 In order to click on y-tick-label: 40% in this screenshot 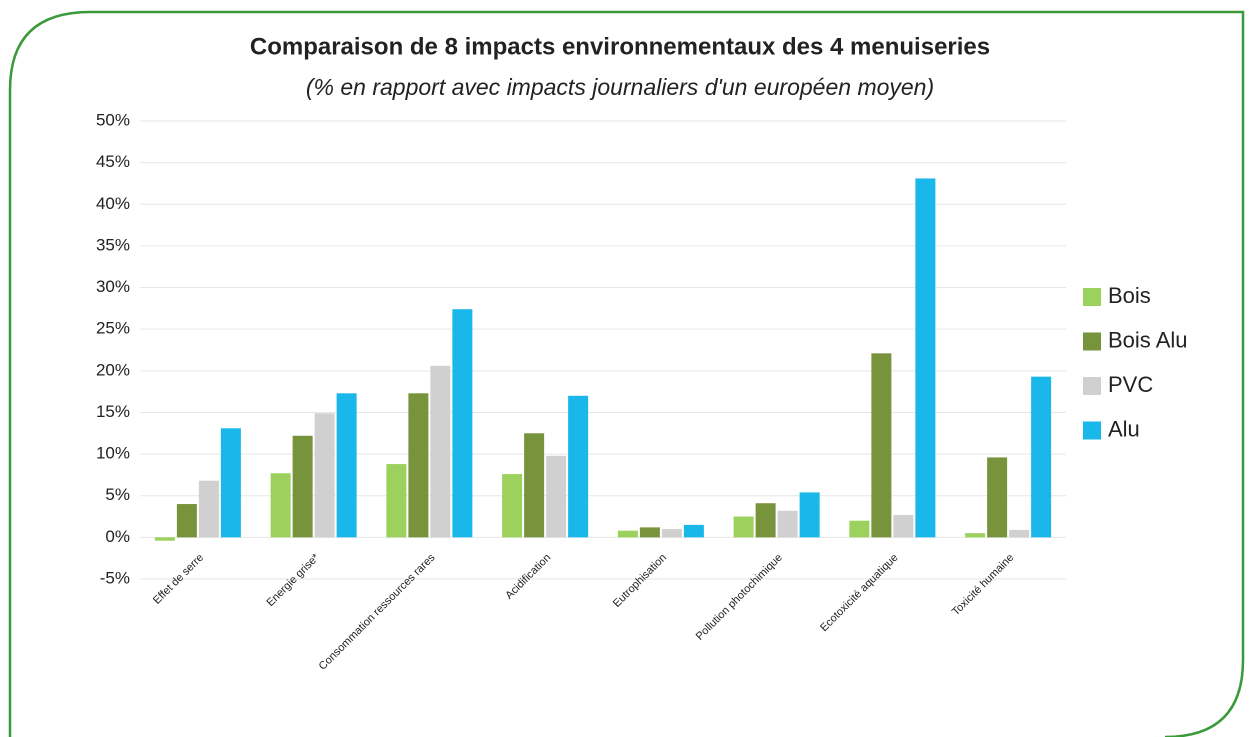, I will do `click(113, 203)`.